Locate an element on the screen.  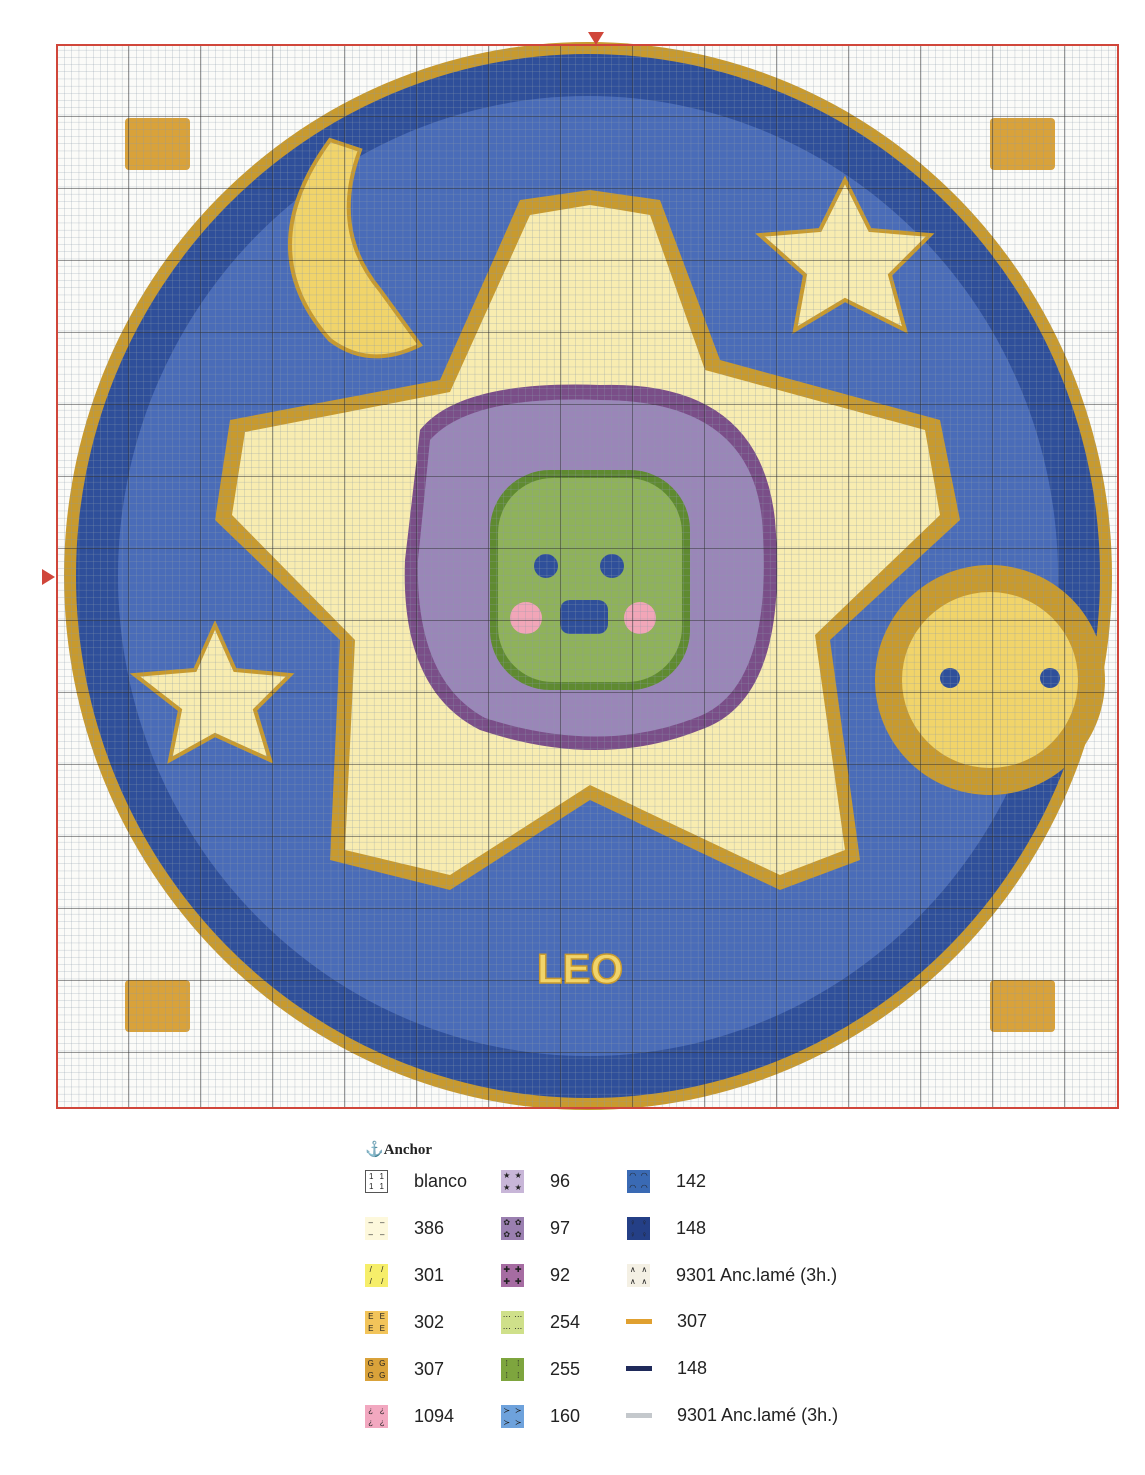
legend-item: E E E E 302 is located at coordinates (404, 1322).